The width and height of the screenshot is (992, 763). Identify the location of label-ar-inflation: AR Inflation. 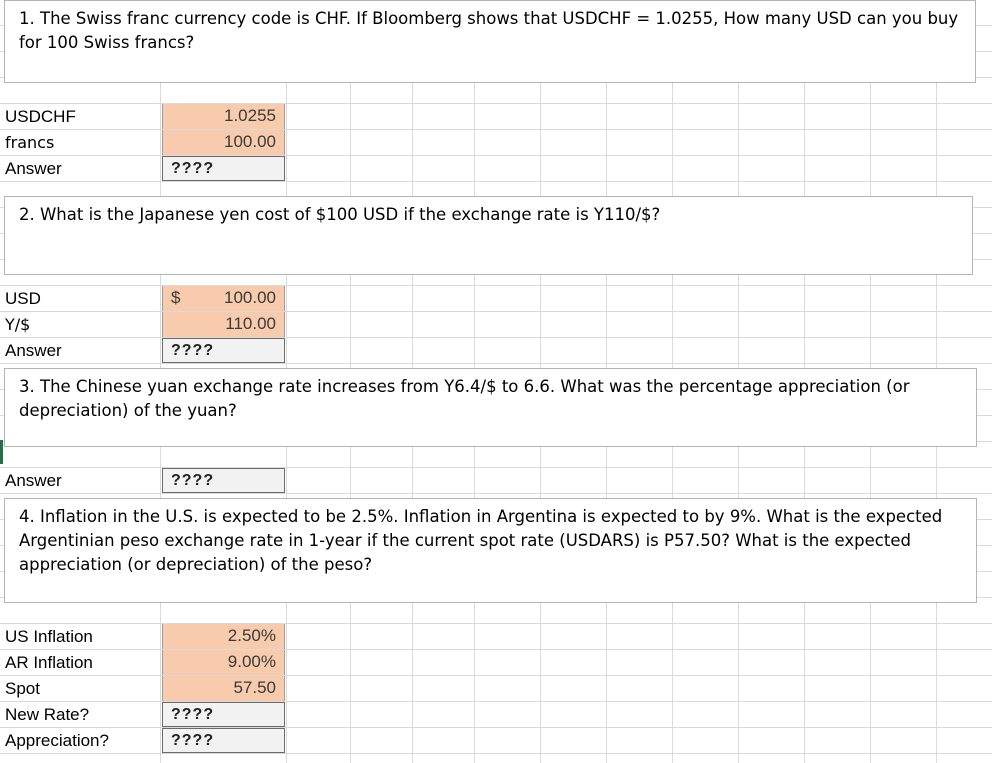
(49, 662).